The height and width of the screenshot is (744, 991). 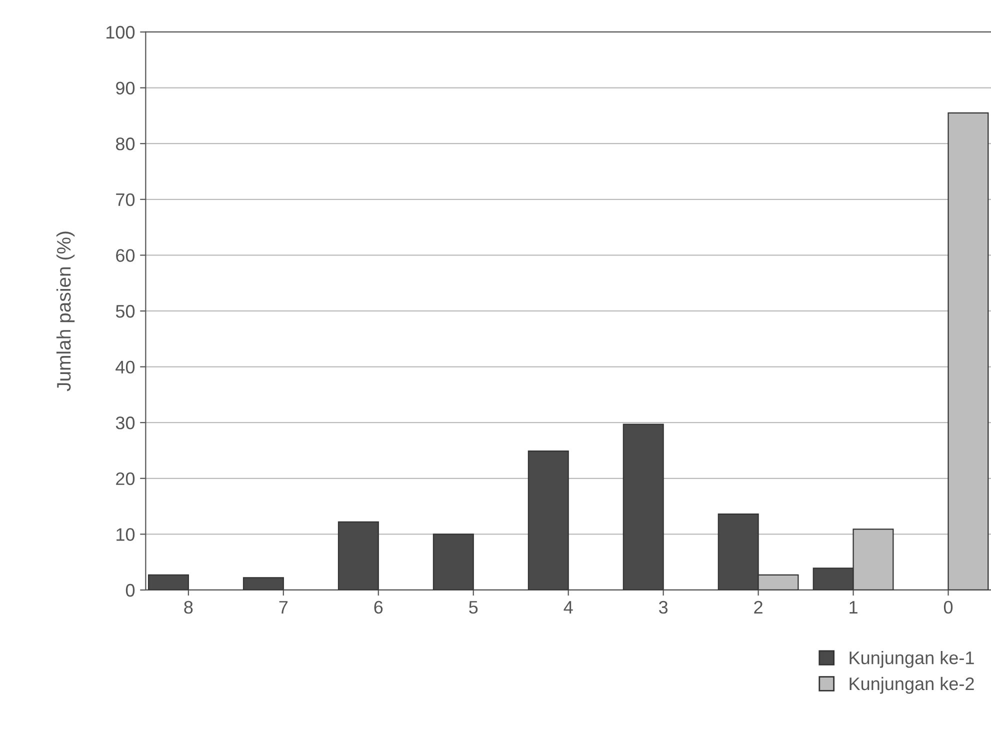 I want to click on y-tick-label: 50, so click(x=125, y=311).